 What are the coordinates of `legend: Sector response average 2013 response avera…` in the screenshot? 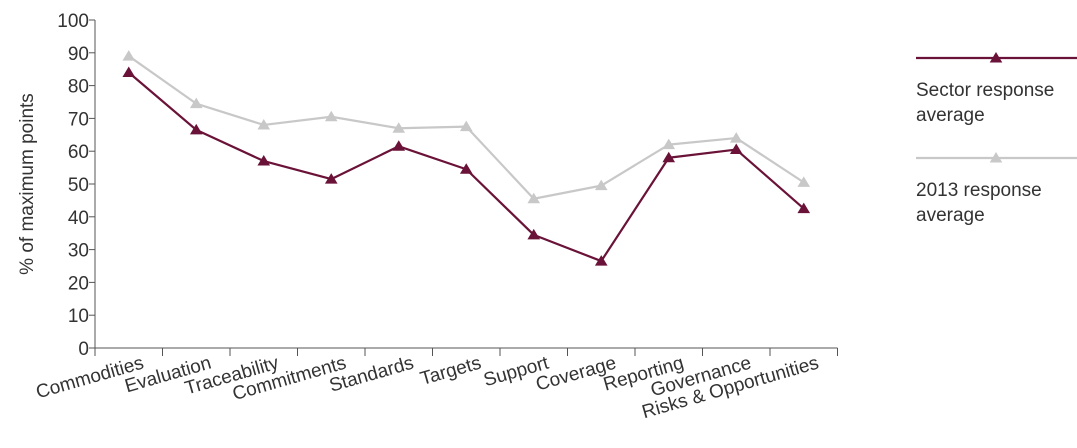 It's located at (996, 139).